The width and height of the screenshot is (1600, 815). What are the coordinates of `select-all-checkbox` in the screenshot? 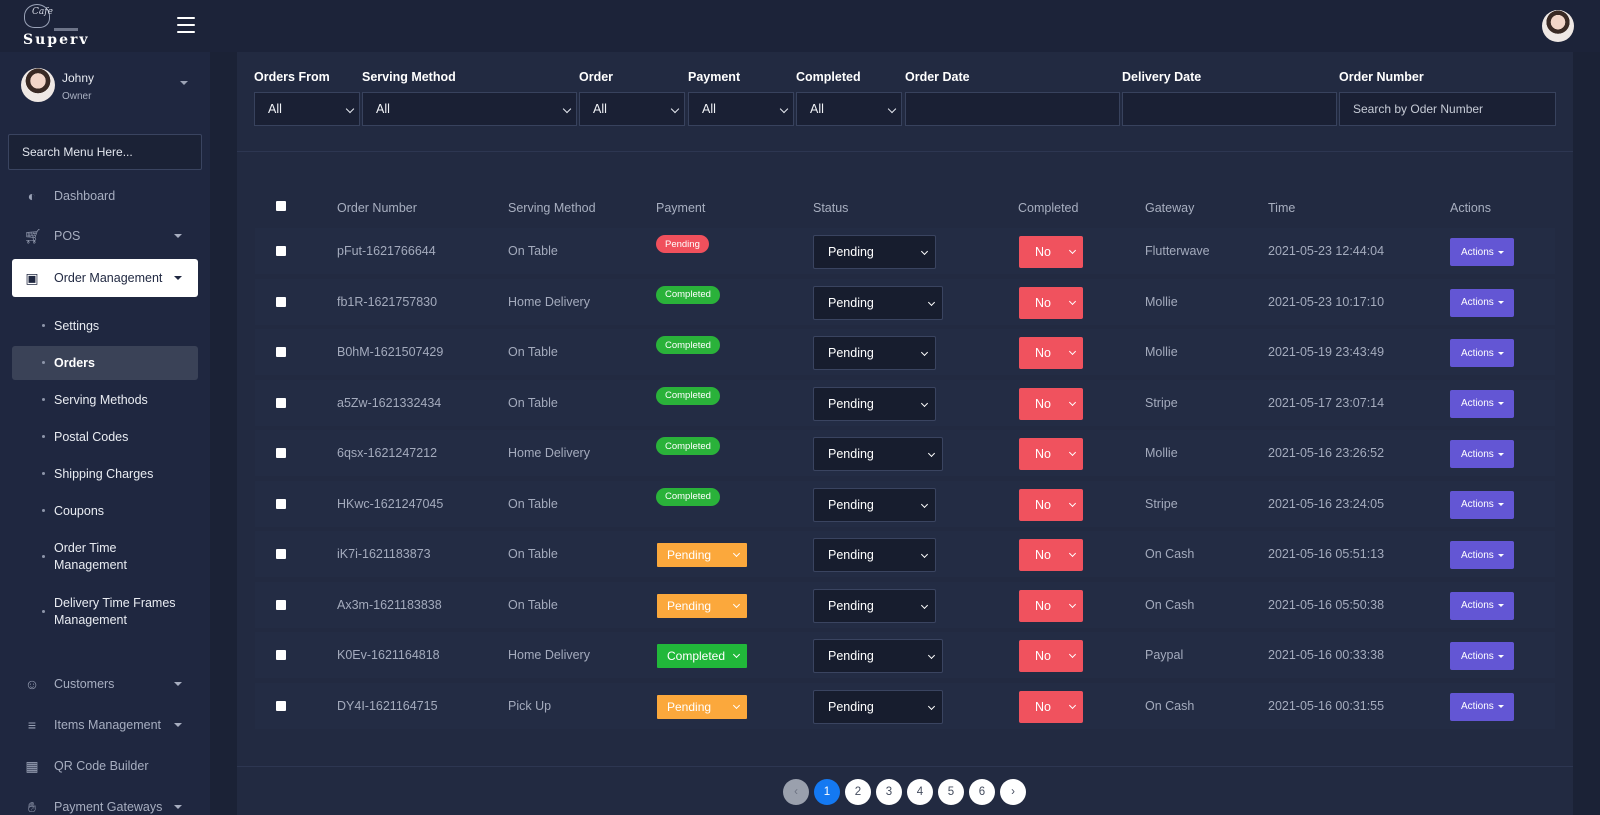 It's located at (281, 206).